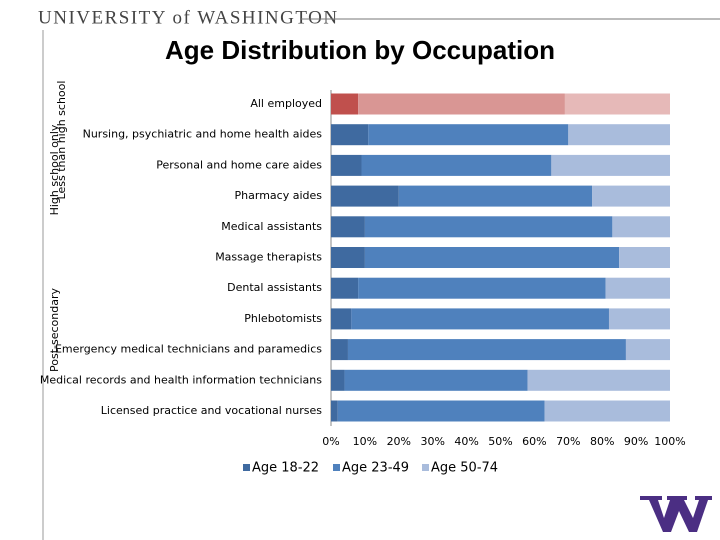 The width and height of the screenshot is (720, 540). What do you see at coordinates (274, 287) in the screenshot?
I see `category-label: Dental assistants` at bounding box center [274, 287].